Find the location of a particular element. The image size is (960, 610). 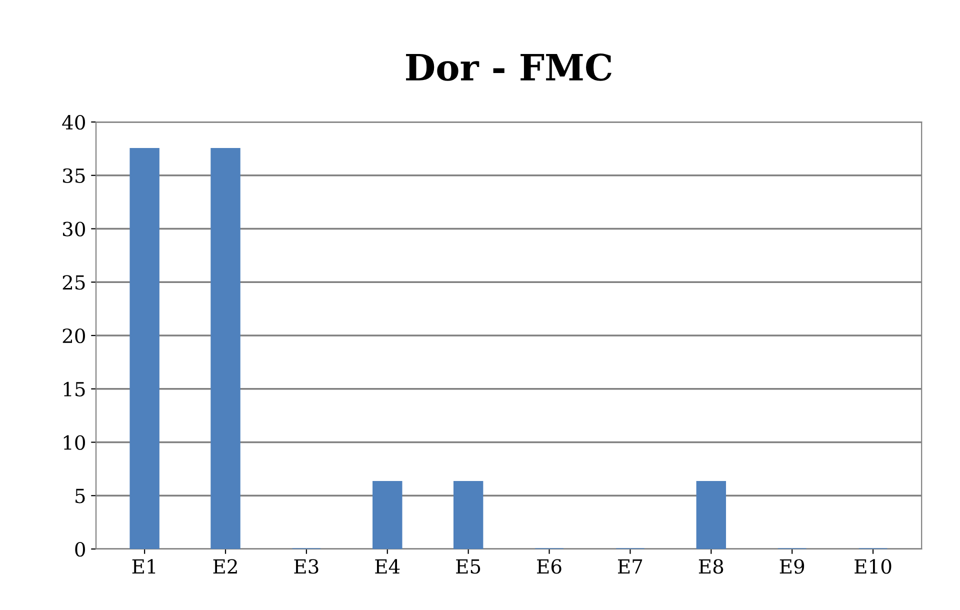

x-tick-label: E6 is located at coordinates (549, 566).